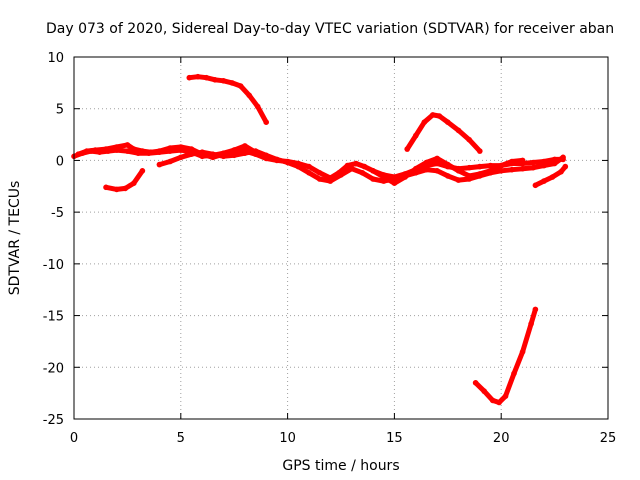 The height and width of the screenshot is (480, 640). Describe the element at coordinates (55, 58) in the screenshot. I see `y-tick-label: 10` at that location.